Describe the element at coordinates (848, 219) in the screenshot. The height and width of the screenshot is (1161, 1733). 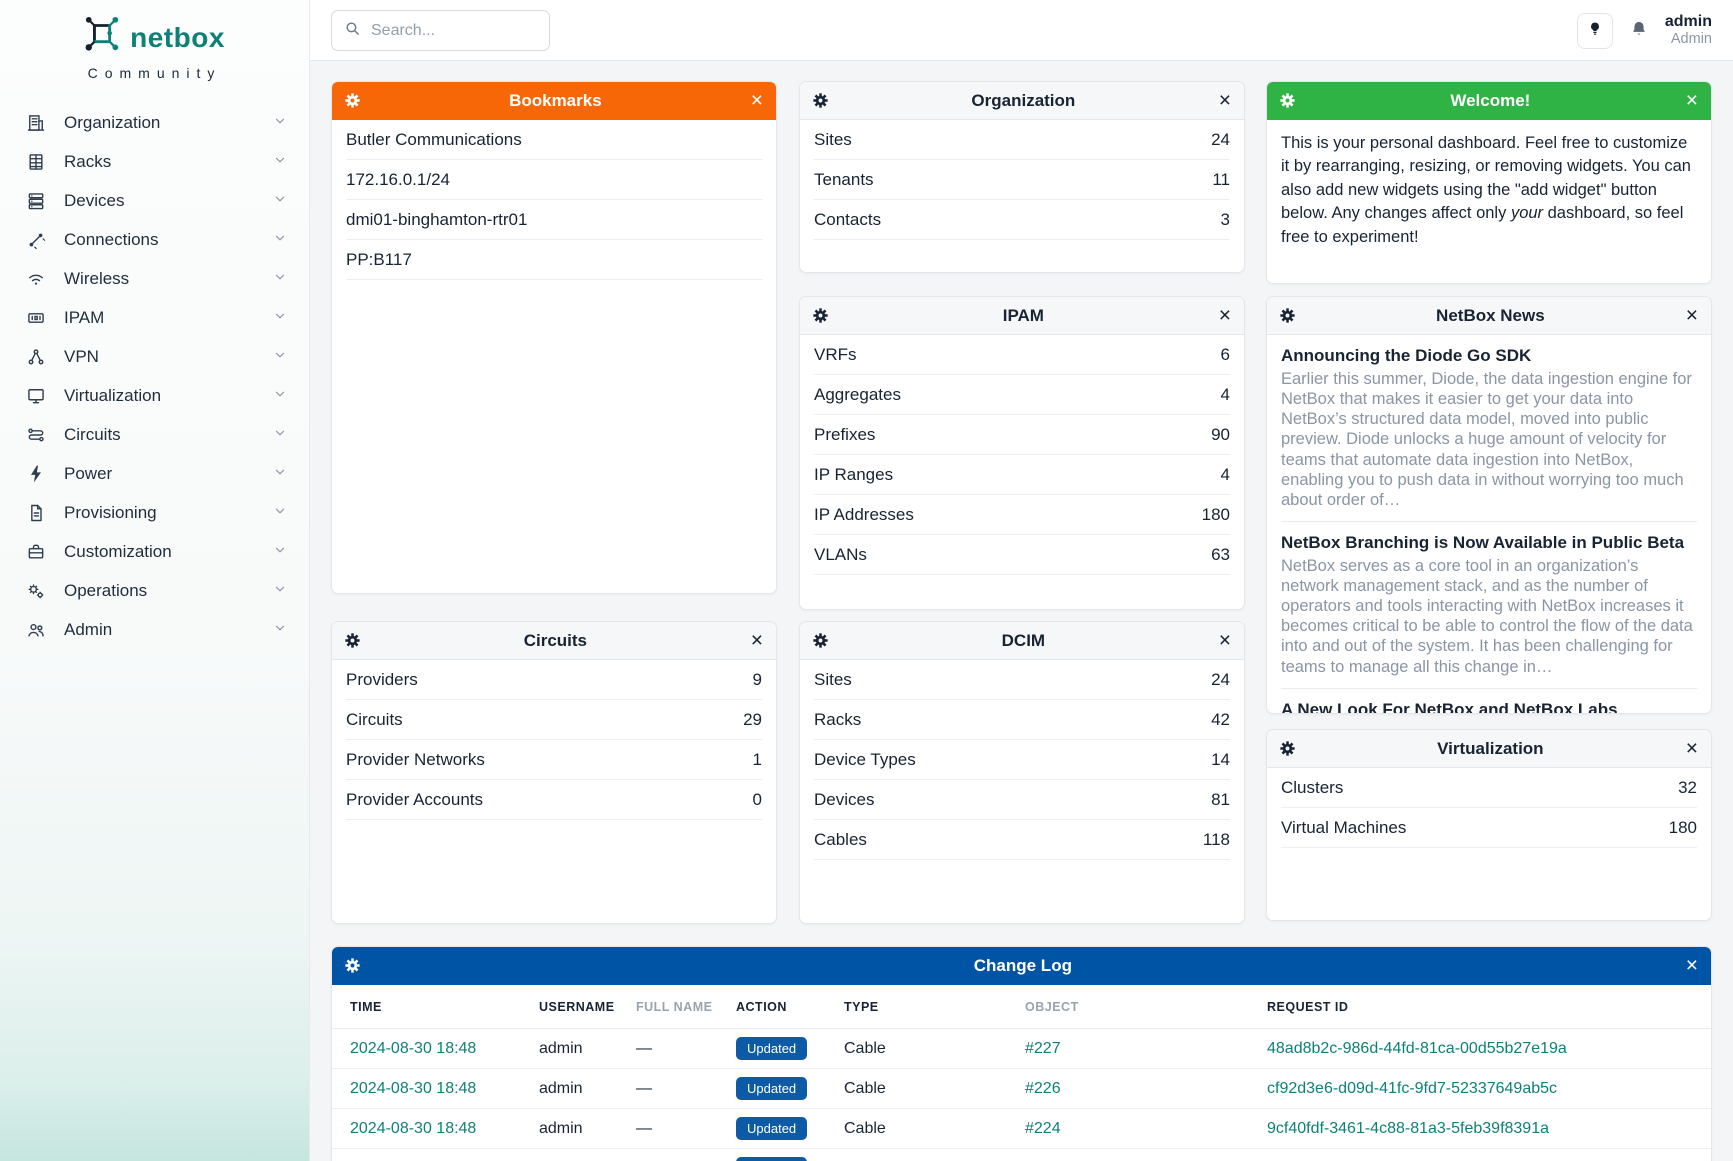
I see `count-label: Contacts` at that location.